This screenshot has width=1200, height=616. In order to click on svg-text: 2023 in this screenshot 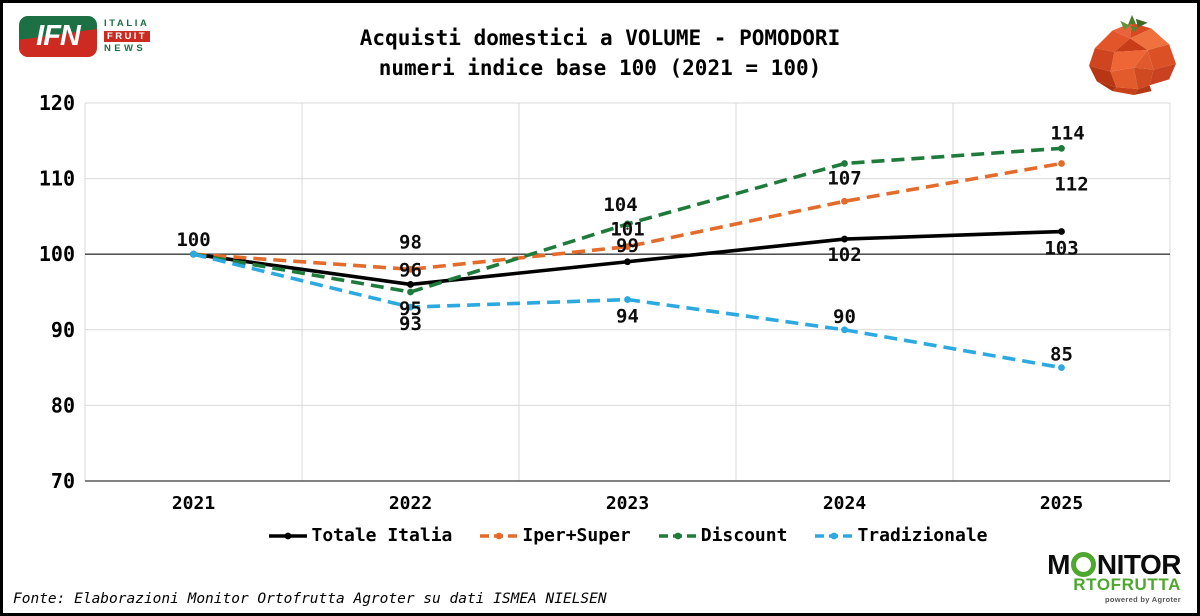, I will do `click(627, 503)`.